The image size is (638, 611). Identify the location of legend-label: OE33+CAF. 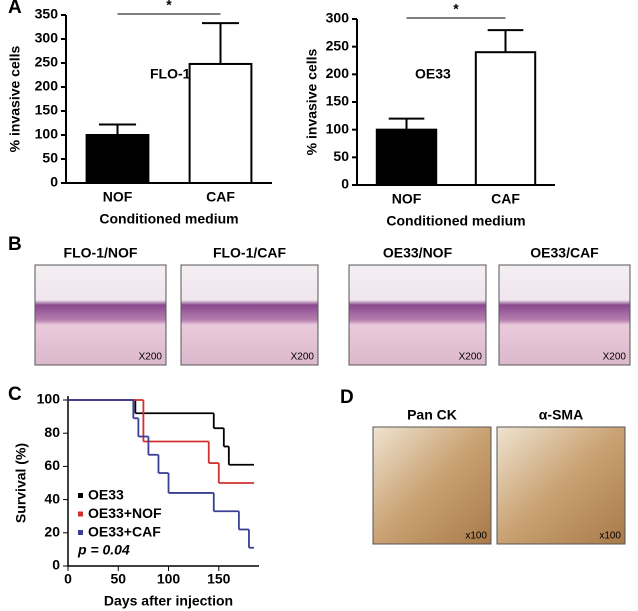
(124, 532).